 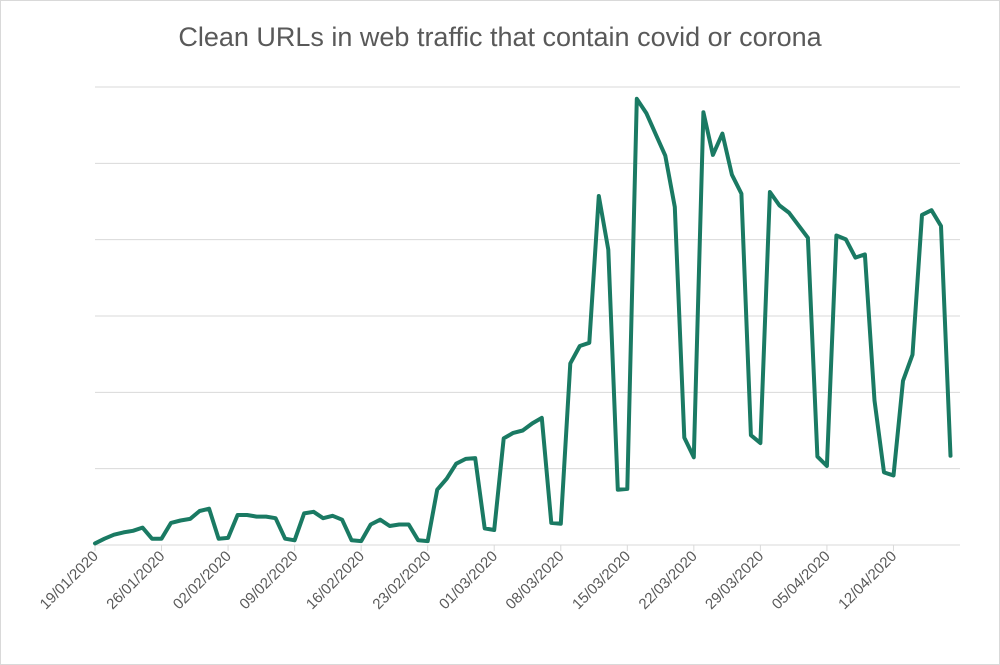 What do you see at coordinates (335, 580) in the screenshot?
I see `x-tick-label: 16/02/2020` at bounding box center [335, 580].